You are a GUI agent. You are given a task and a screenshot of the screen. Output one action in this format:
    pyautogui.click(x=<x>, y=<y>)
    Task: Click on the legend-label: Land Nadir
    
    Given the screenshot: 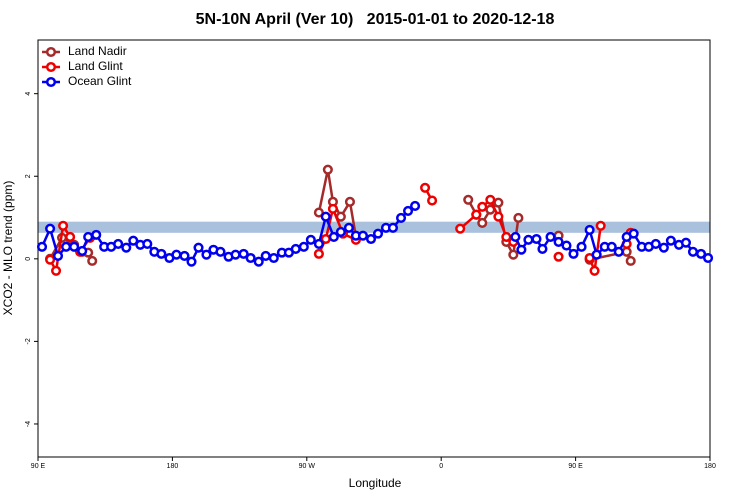 What is the action you would take?
    pyautogui.click(x=97, y=51)
    